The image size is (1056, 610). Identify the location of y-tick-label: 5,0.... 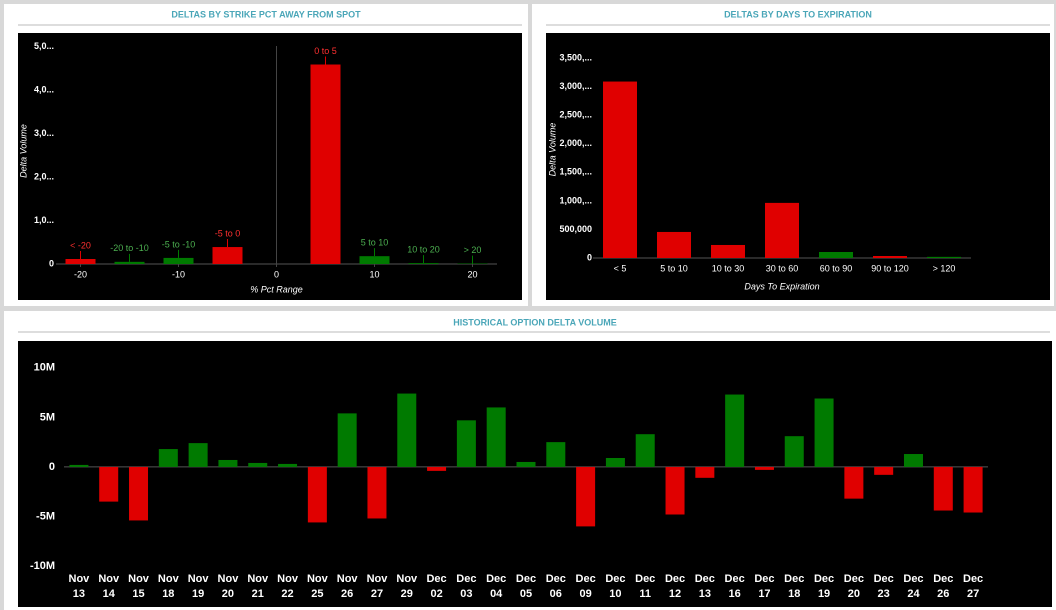
(44, 46).